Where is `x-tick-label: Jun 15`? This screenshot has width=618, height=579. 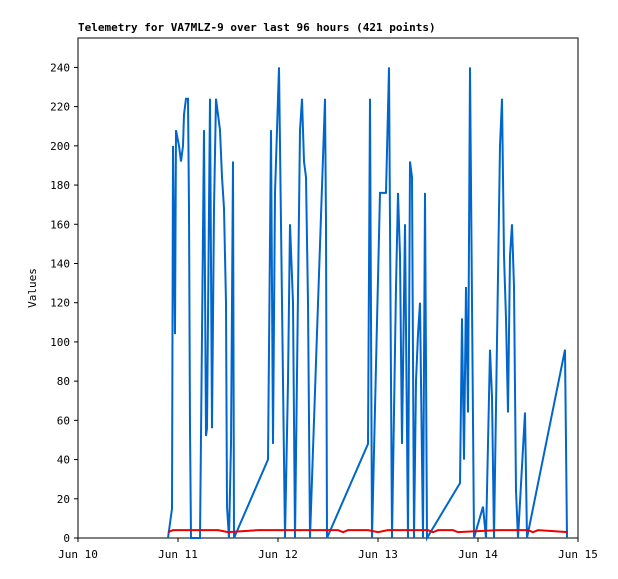
x-tick-label: Jun 15 is located at coordinates (578, 554).